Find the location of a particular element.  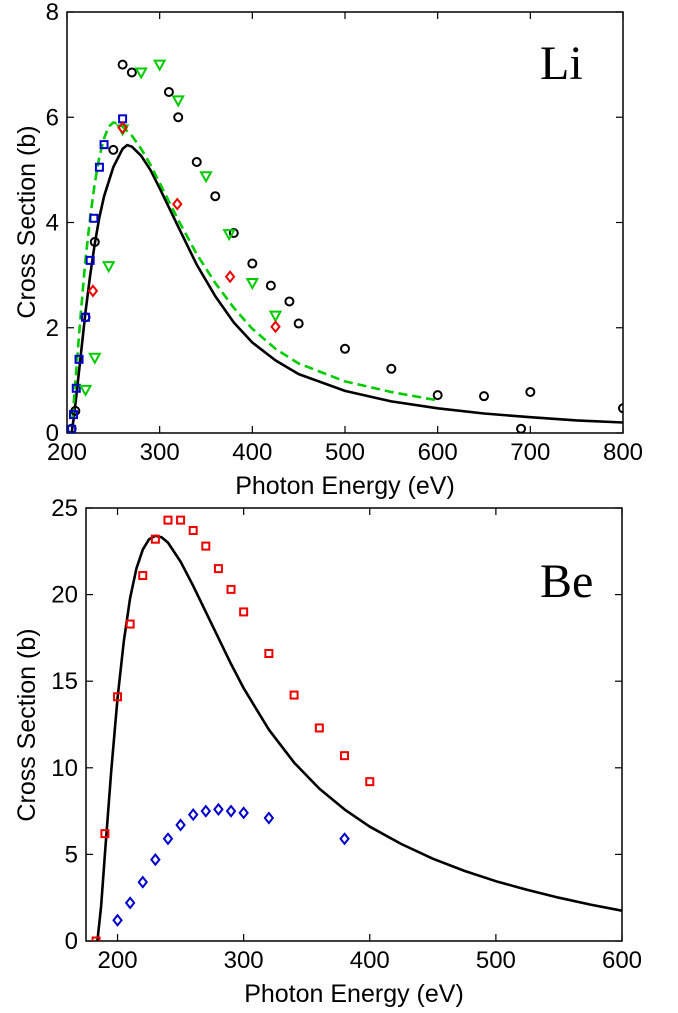

x-tick-label: 800 is located at coordinates (623, 452).